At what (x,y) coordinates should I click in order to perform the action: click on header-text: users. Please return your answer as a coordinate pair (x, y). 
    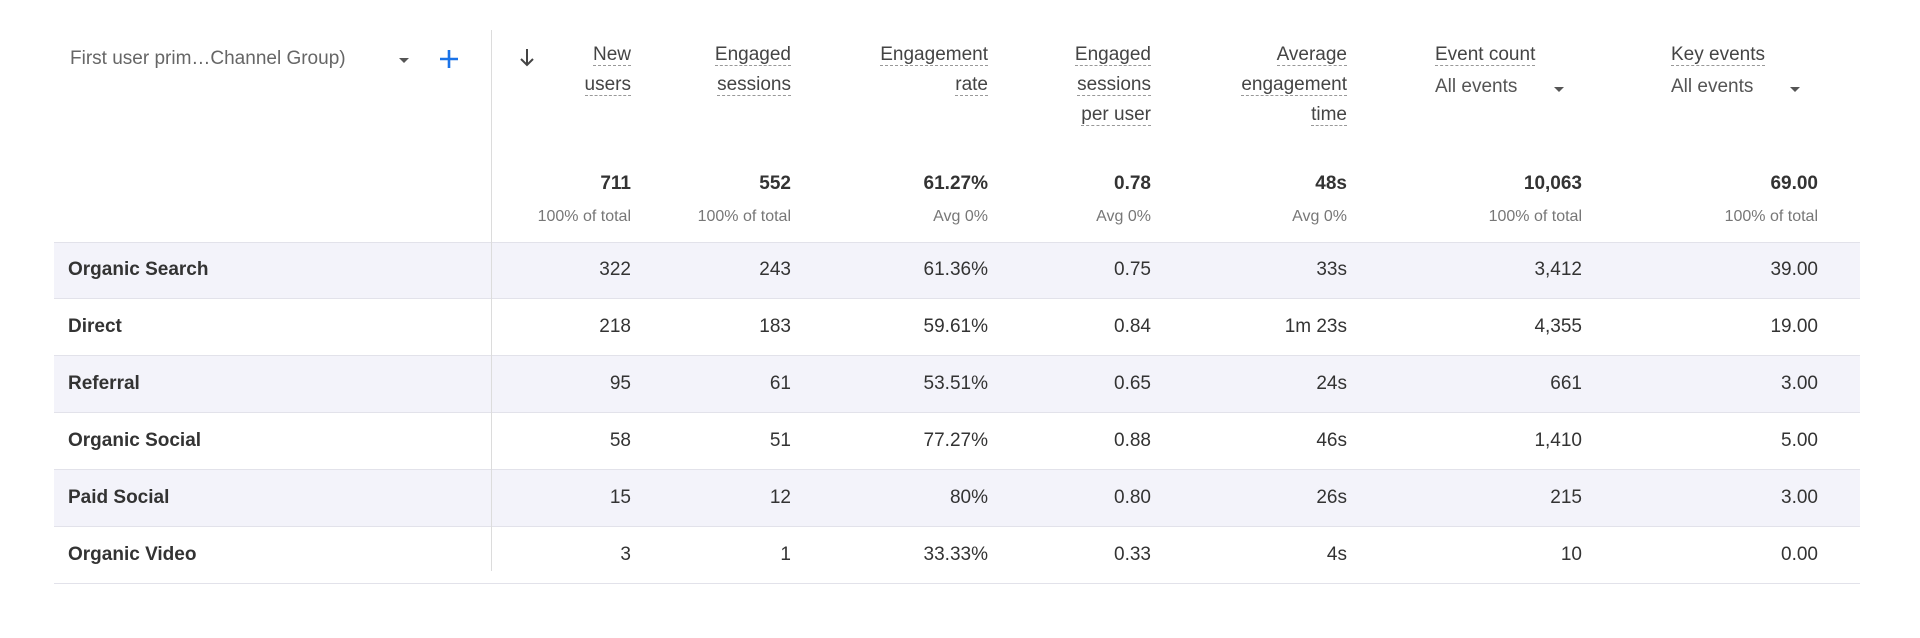
    Looking at the image, I should click on (607, 85).